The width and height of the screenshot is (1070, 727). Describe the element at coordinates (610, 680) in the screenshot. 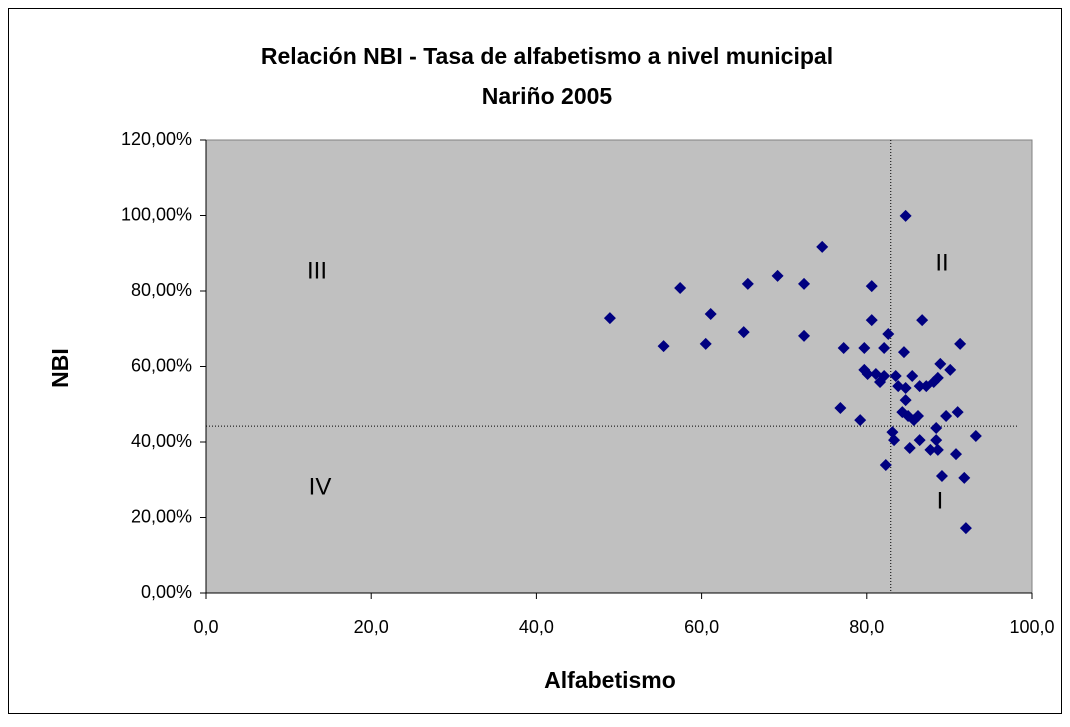

I see `x-axis-title: Alfabetismo` at that location.